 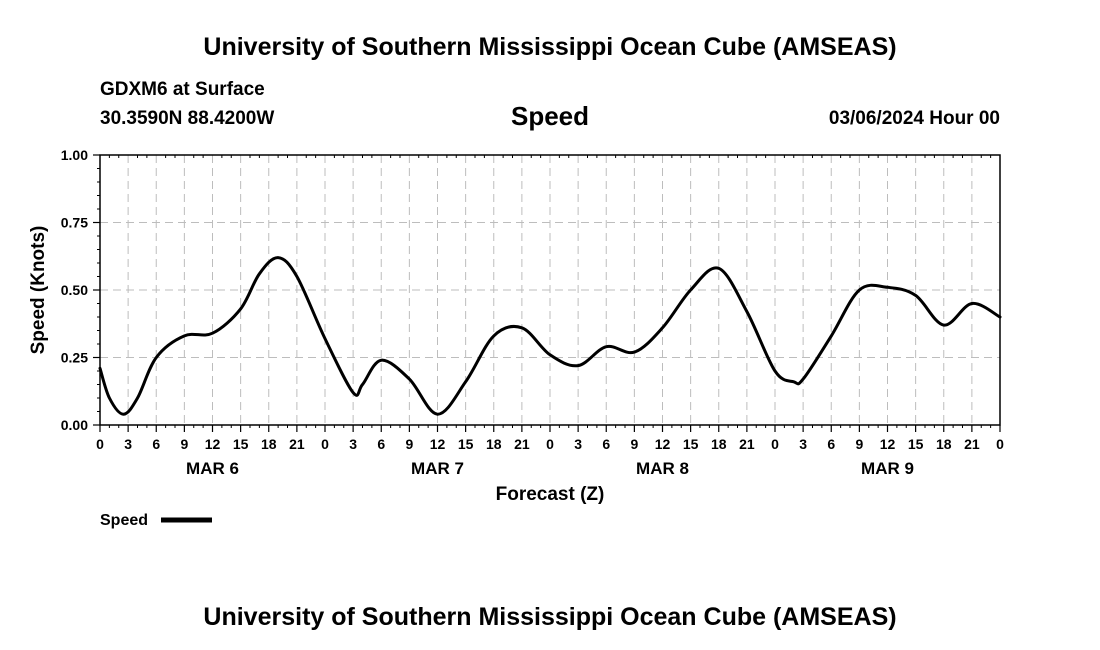 What do you see at coordinates (38, 290) in the screenshot?
I see `y-axis-label: Speed (Knots)` at bounding box center [38, 290].